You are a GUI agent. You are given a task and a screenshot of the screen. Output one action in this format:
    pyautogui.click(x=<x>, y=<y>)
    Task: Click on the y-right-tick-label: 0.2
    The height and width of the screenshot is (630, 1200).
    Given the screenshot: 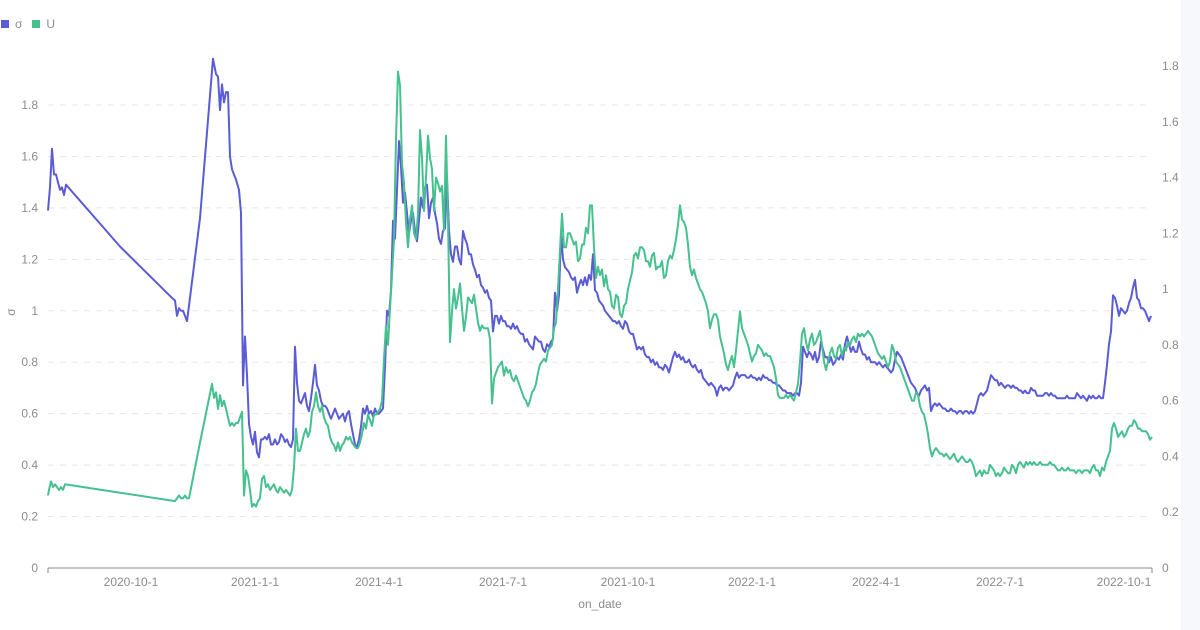 What is the action you would take?
    pyautogui.click(x=1170, y=512)
    